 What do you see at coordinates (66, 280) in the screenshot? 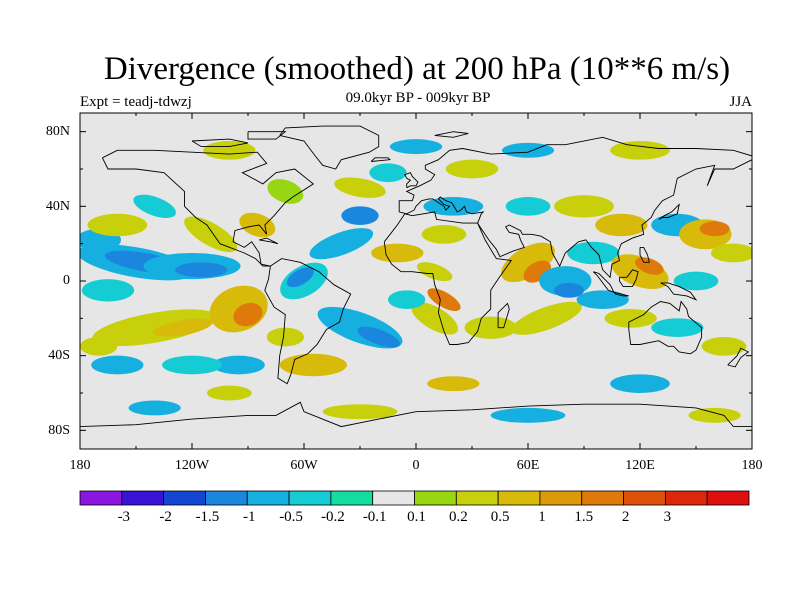
I see `lat-label-eq: 0` at bounding box center [66, 280].